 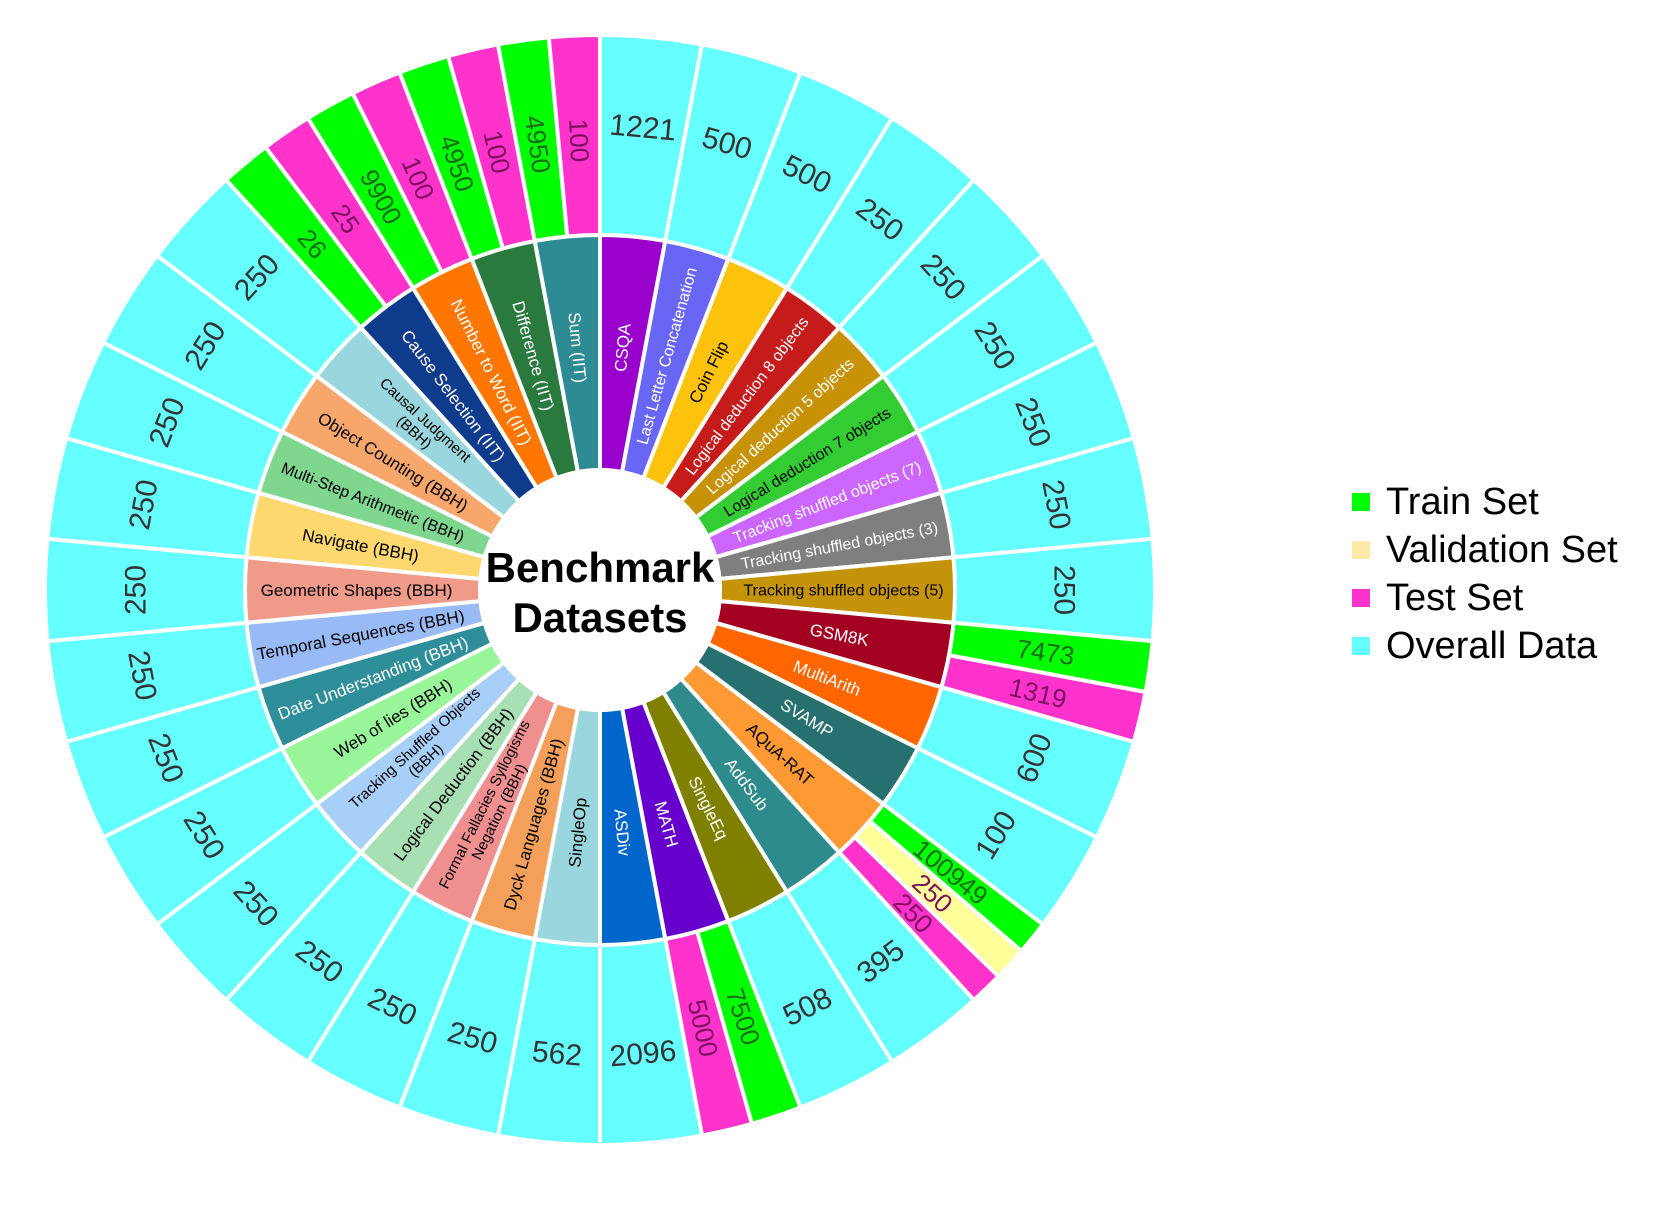 What do you see at coordinates (643, 1054) in the screenshot?
I see `value-label-asdiv: 2096` at bounding box center [643, 1054].